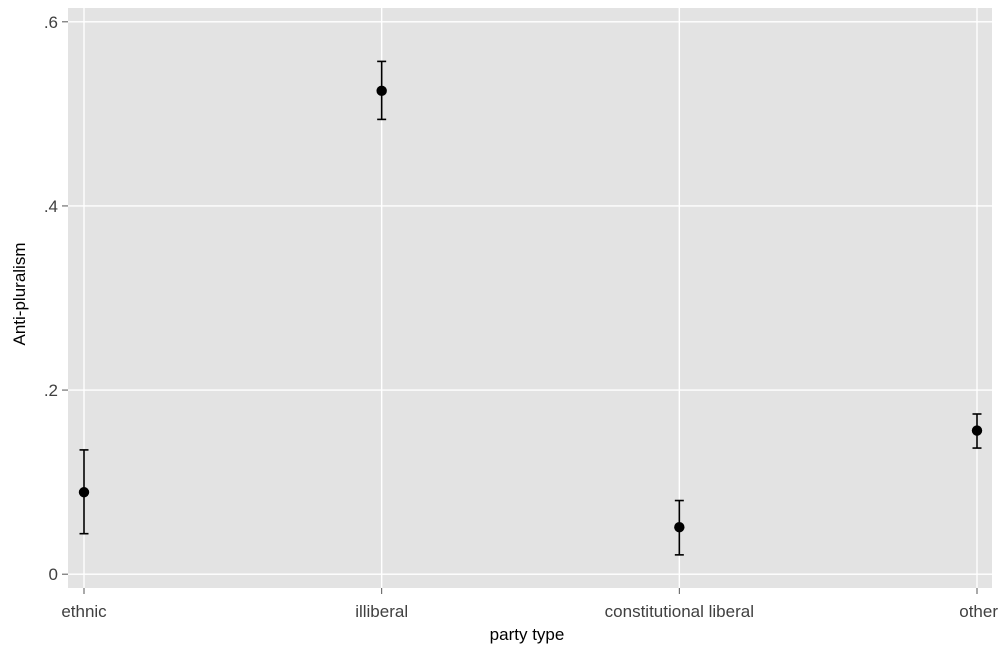  Describe the element at coordinates (978, 611) in the screenshot. I see `x-tick-label: other` at that location.